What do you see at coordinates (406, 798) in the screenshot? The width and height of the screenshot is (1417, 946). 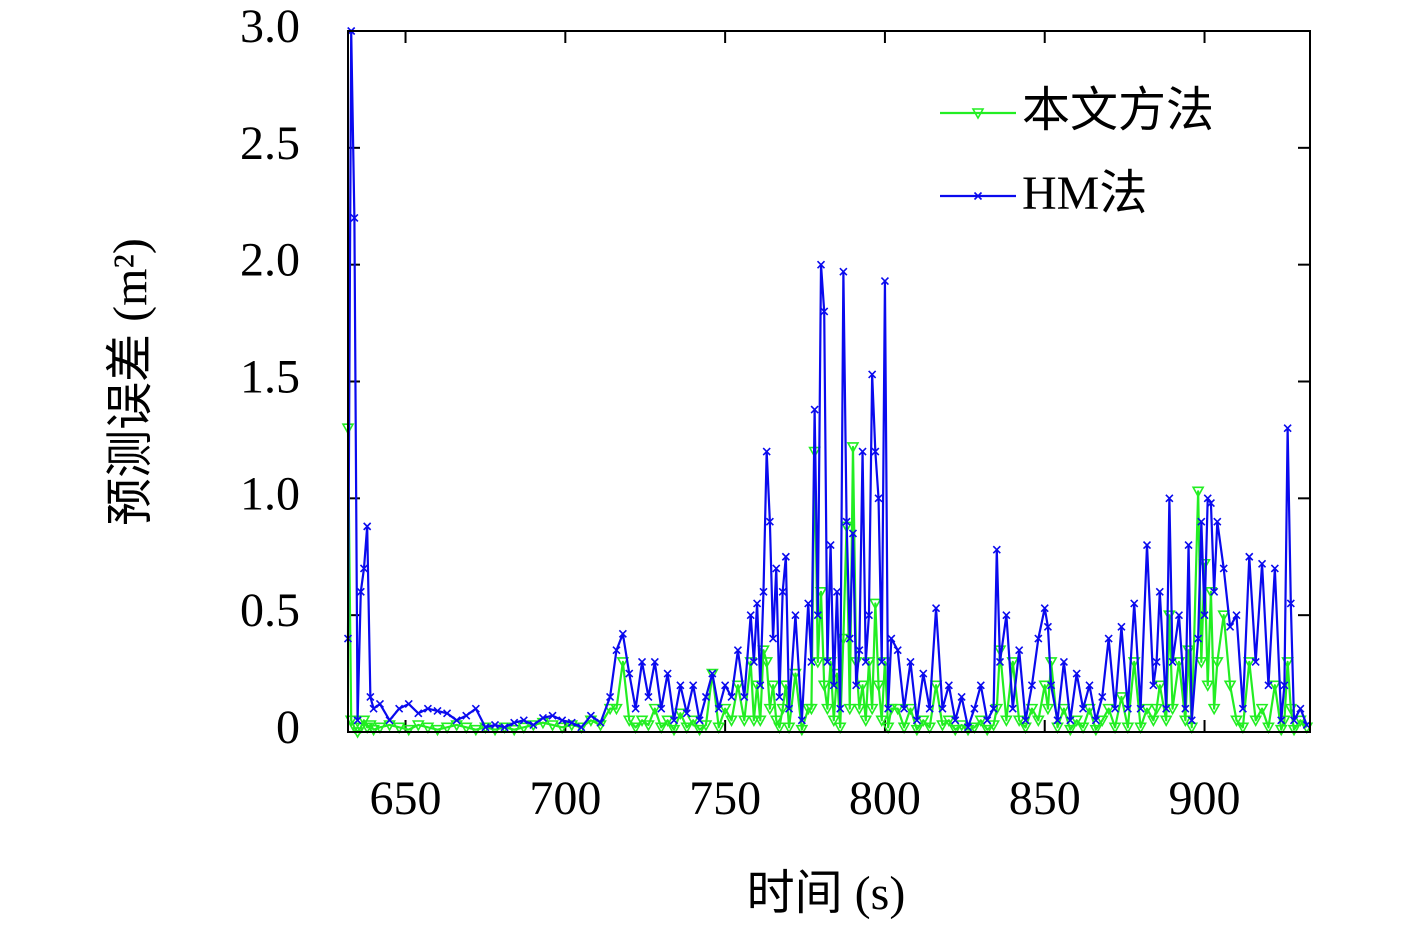 I see `x-tick-label: 650` at bounding box center [406, 798].